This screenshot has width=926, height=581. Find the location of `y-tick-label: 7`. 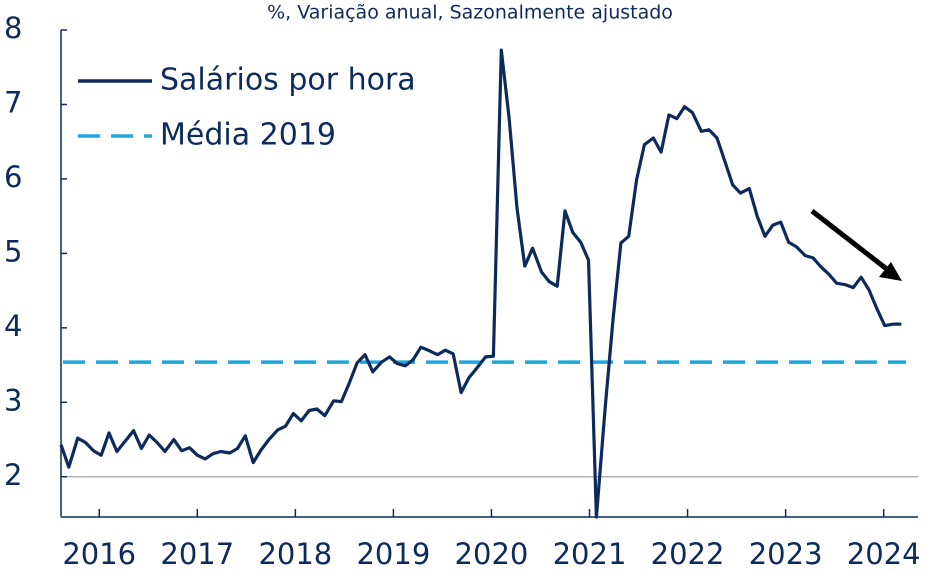

y-tick-label: 7 is located at coordinates (13, 102).